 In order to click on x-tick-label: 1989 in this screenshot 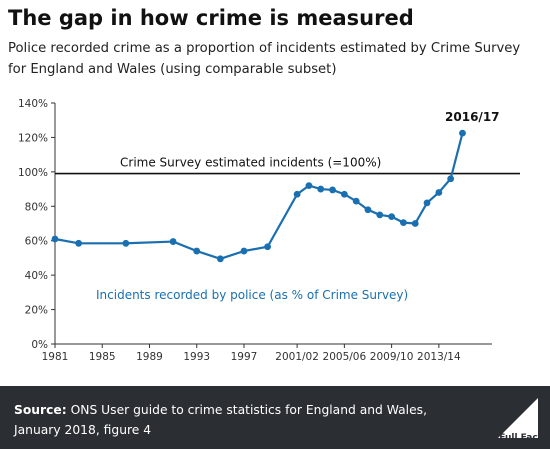, I will do `click(149, 357)`.